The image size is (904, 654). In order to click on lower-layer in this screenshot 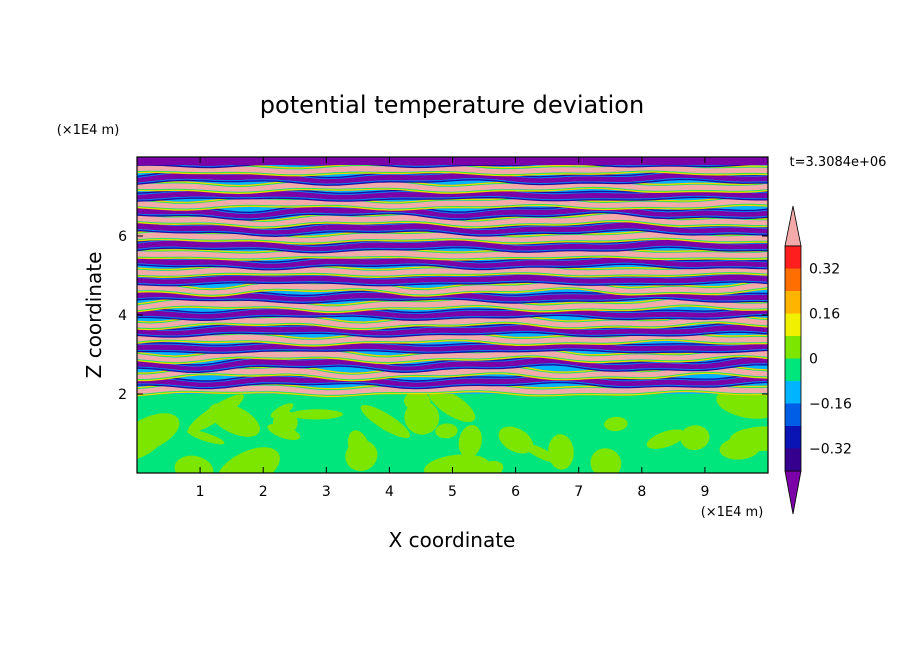, I will do `click(452, 430)`.